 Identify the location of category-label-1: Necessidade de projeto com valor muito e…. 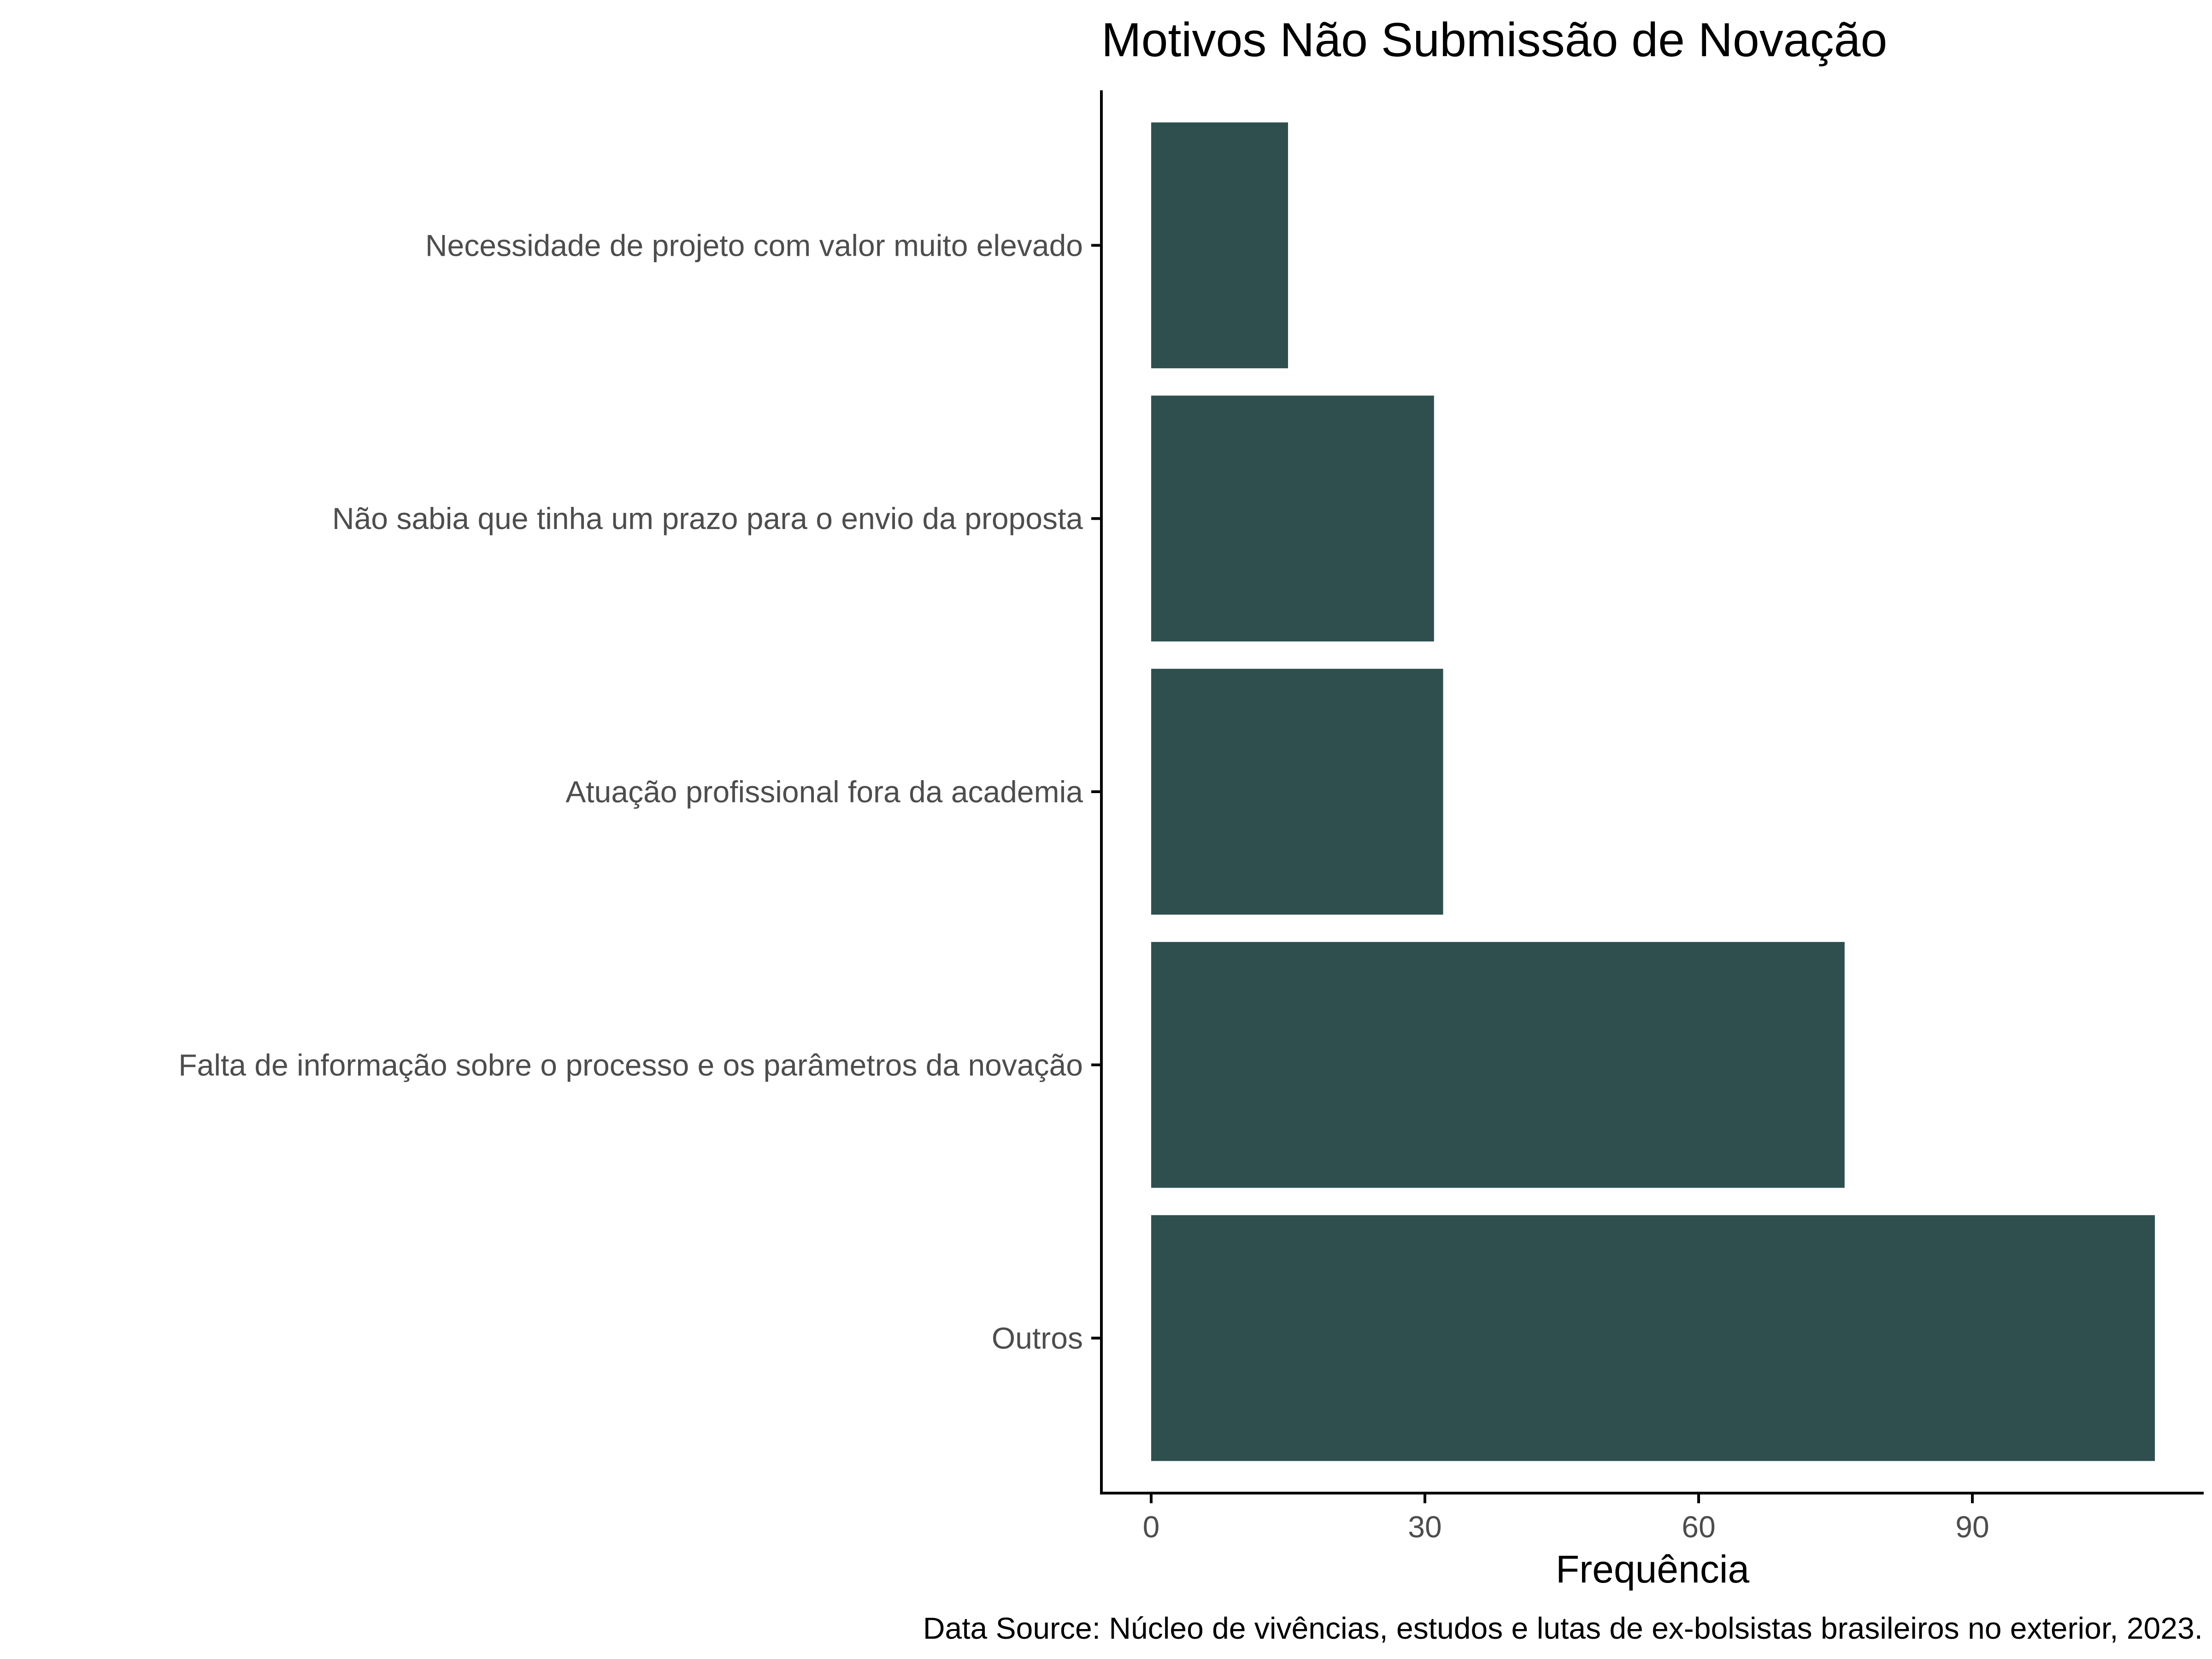
(754, 245).